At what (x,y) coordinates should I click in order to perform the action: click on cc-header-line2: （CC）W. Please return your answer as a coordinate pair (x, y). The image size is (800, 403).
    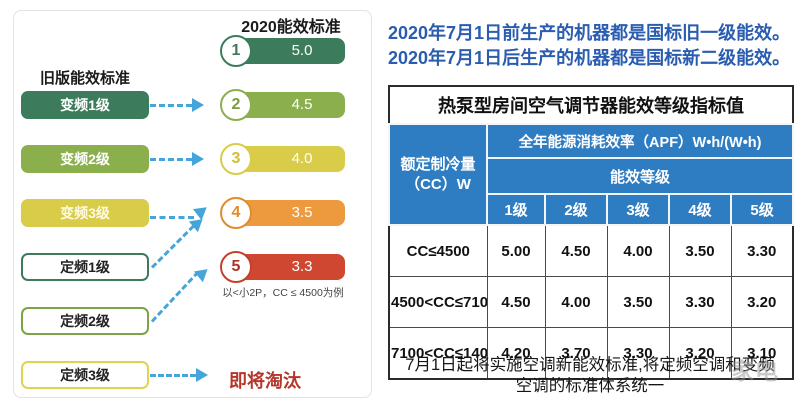
    Looking at the image, I should click on (438, 184).